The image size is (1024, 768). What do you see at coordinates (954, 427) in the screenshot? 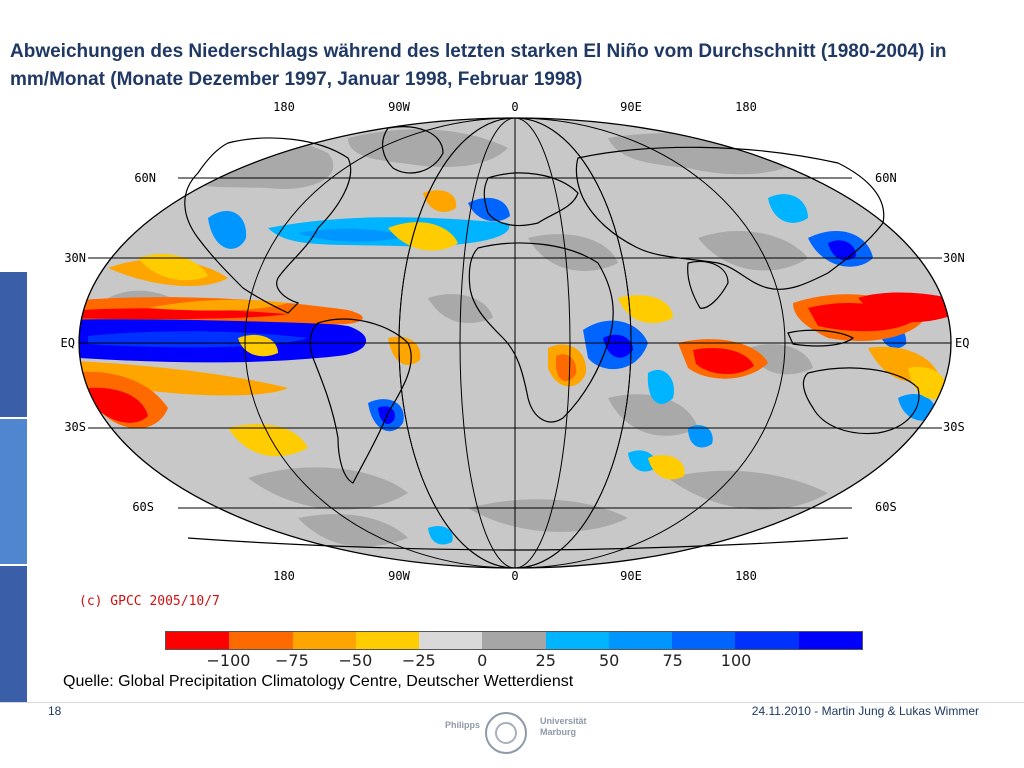
I see `lat-label-right-4: 30S` at bounding box center [954, 427].